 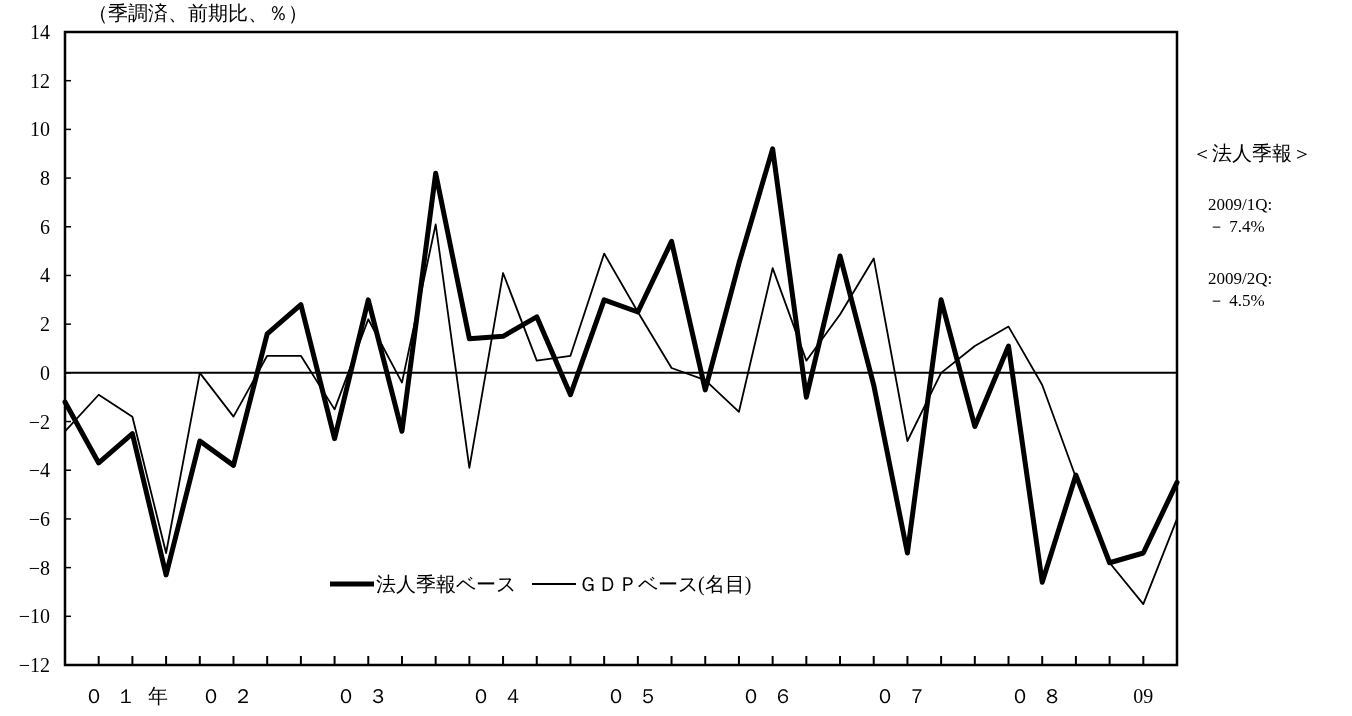 What do you see at coordinates (503, 696) in the screenshot?
I see `x-tick-label: ０４` at bounding box center [503, 696].